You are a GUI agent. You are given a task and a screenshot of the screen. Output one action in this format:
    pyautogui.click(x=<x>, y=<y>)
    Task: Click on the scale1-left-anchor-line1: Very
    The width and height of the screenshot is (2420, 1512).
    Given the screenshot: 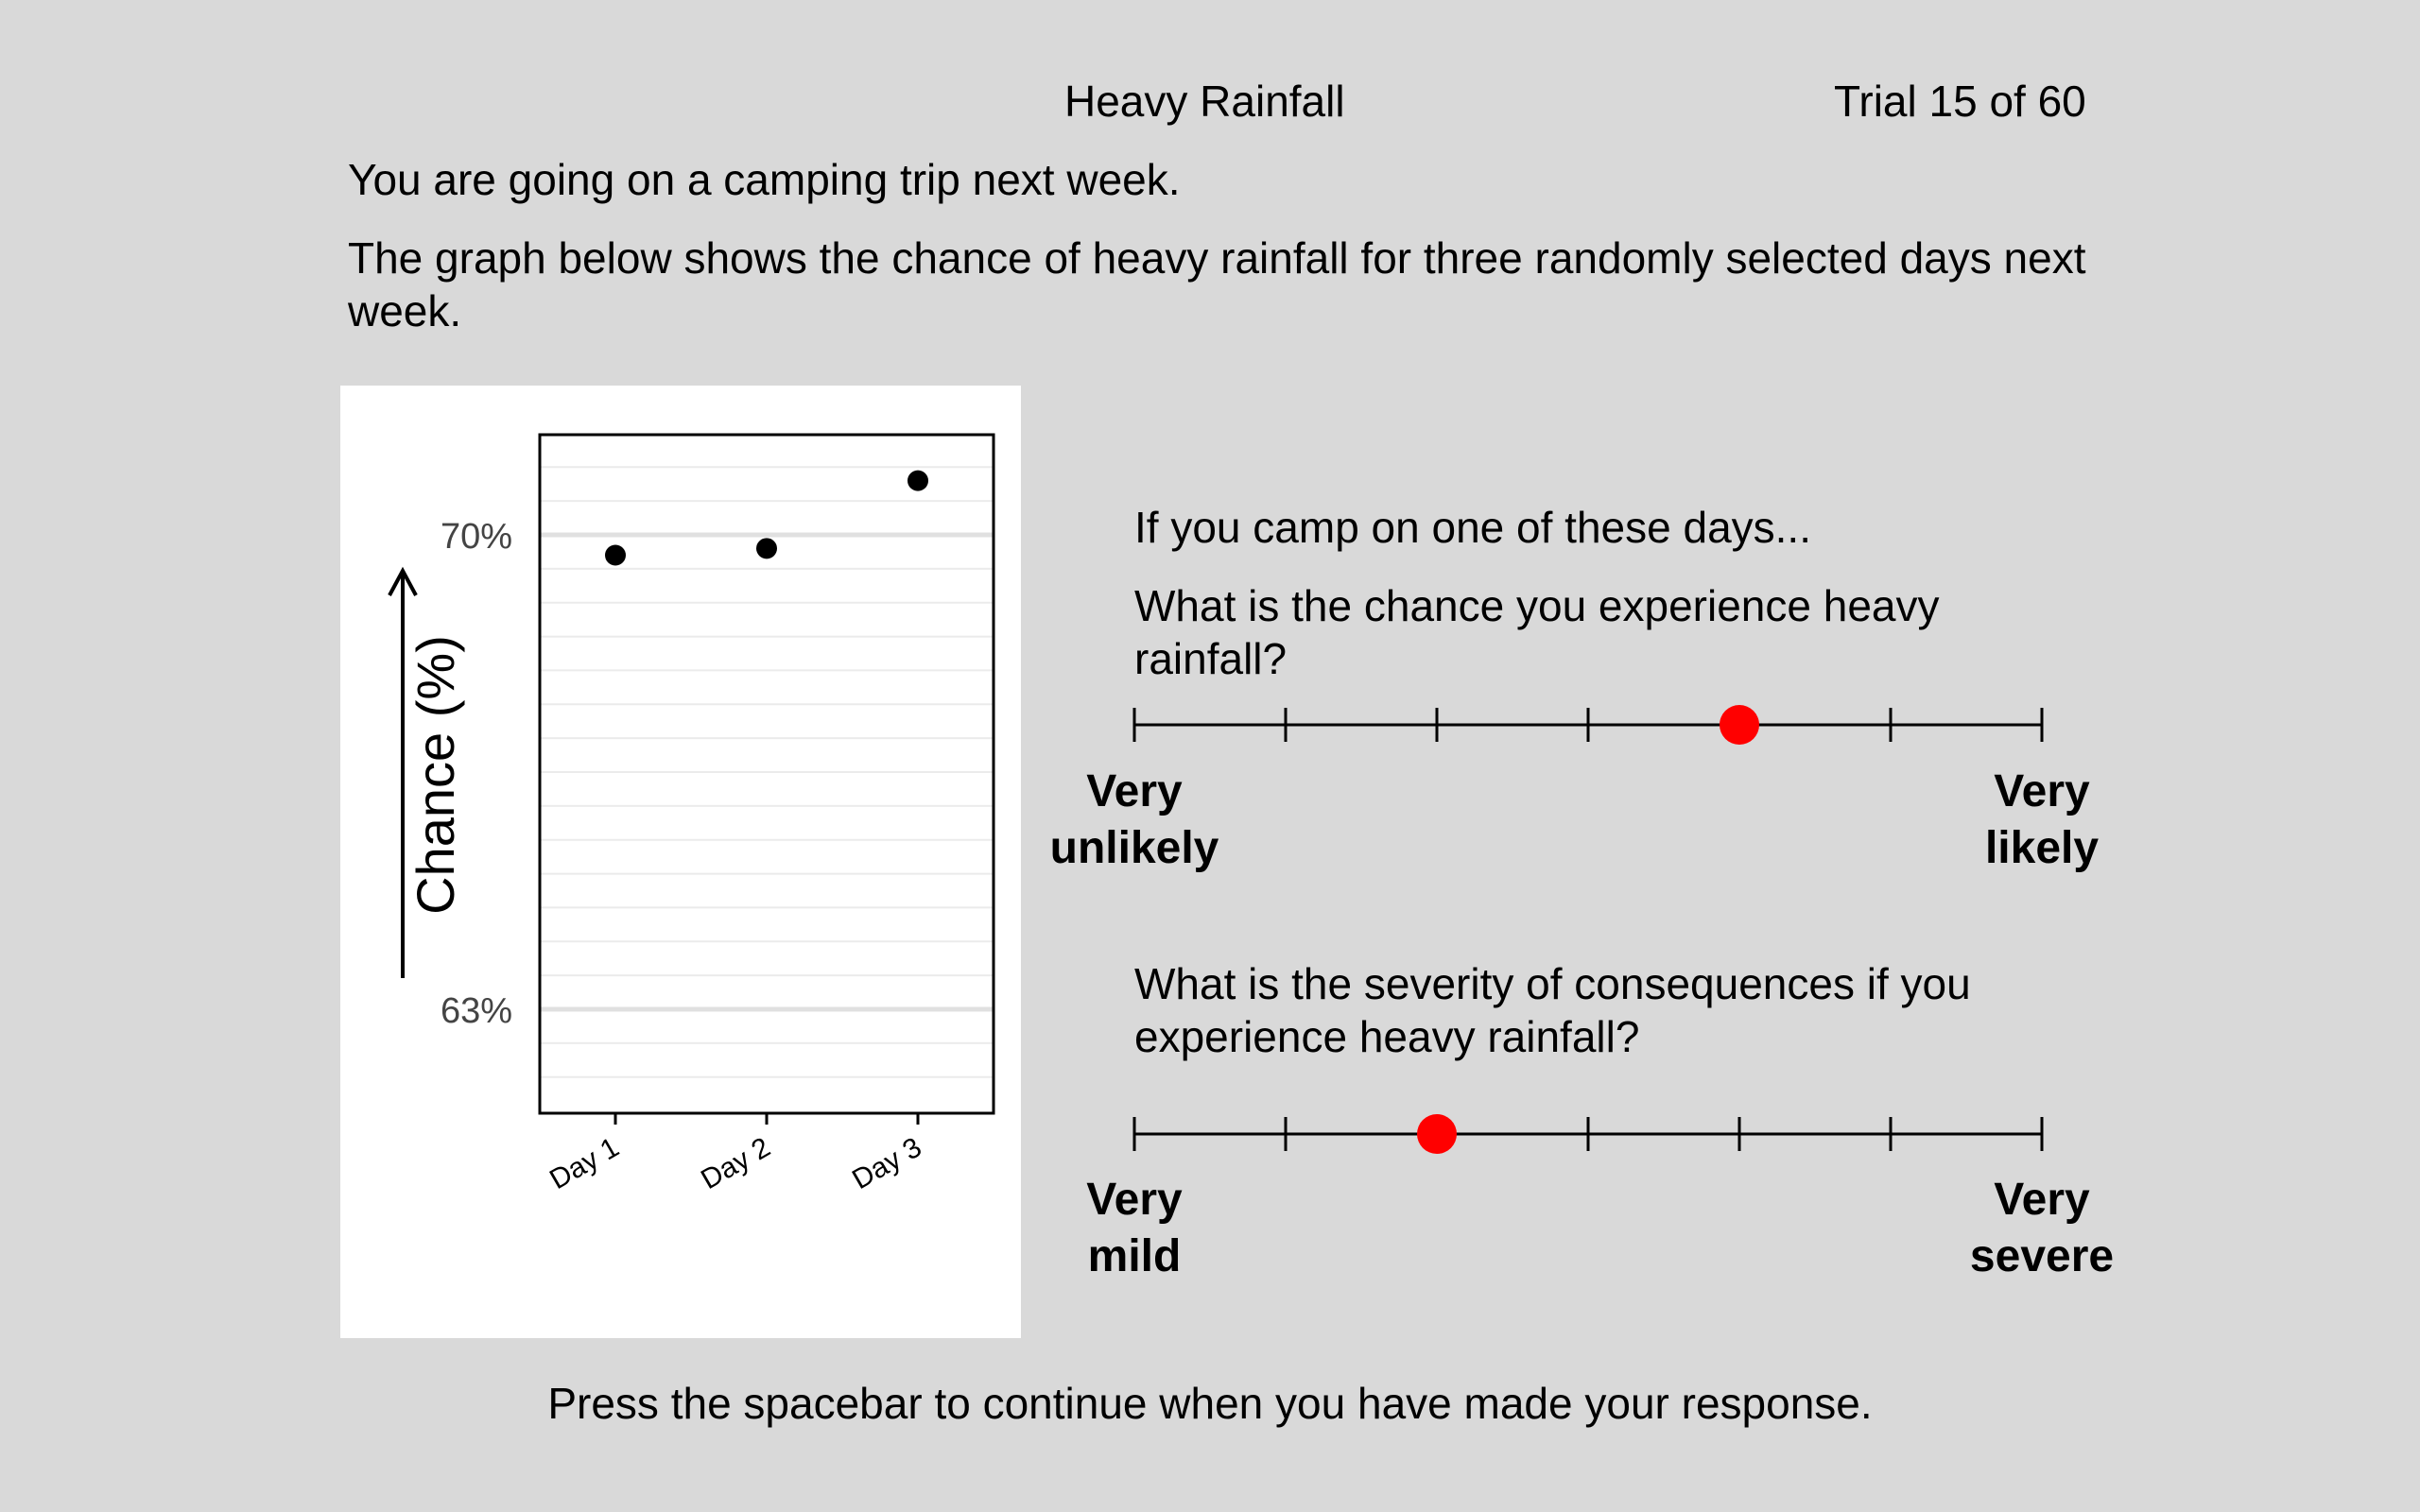 What is the action you would take?
    pyautogui.click(x=1134, y=791)
    